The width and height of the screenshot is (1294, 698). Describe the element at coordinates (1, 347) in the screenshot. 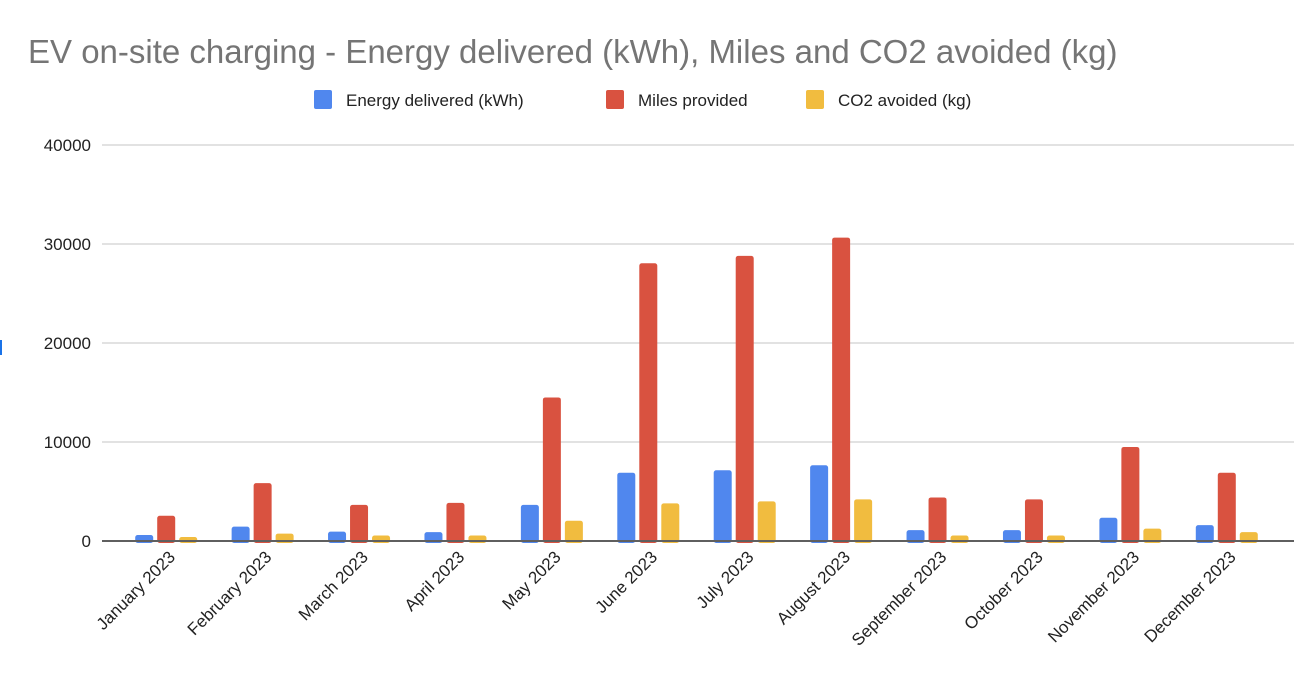

I see `selection-marker` at that location.